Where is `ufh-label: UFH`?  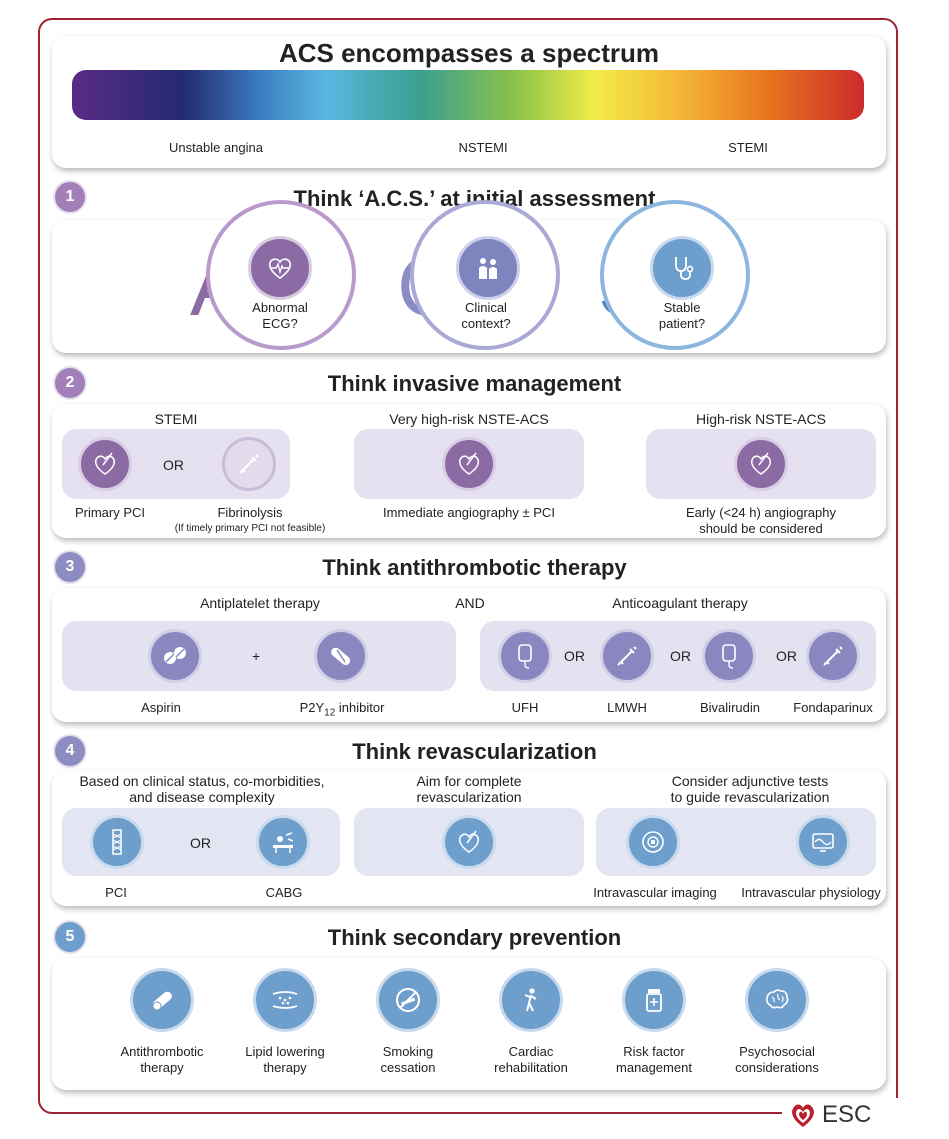
ufh-label: UFH is located at coordinates (525, 707).